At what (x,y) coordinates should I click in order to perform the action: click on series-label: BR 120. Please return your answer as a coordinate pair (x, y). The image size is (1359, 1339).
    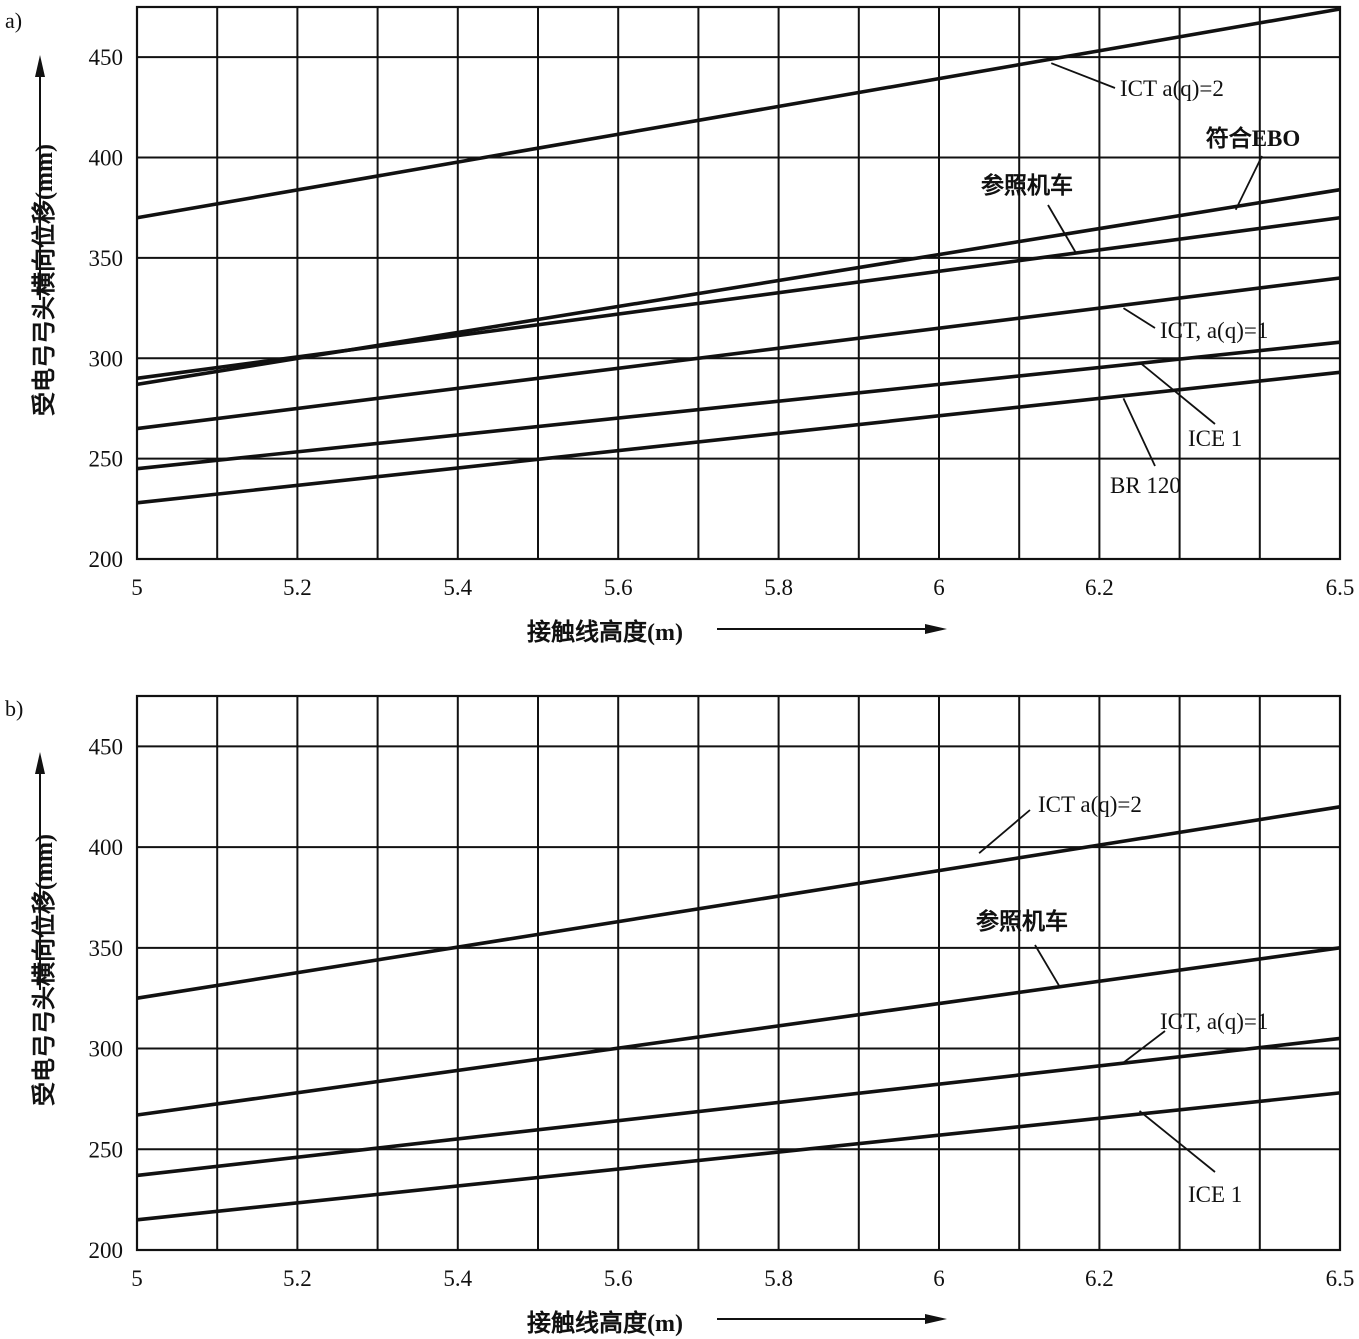
    Looking at the image, I should click on (1145, 485).